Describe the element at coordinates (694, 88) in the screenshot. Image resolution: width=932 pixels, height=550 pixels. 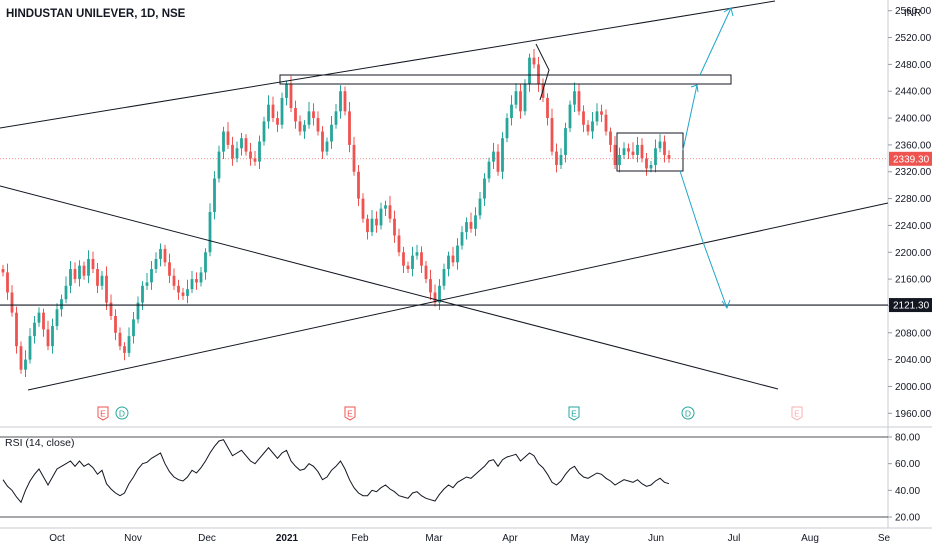
I see `arrowhead-mid` at that location.